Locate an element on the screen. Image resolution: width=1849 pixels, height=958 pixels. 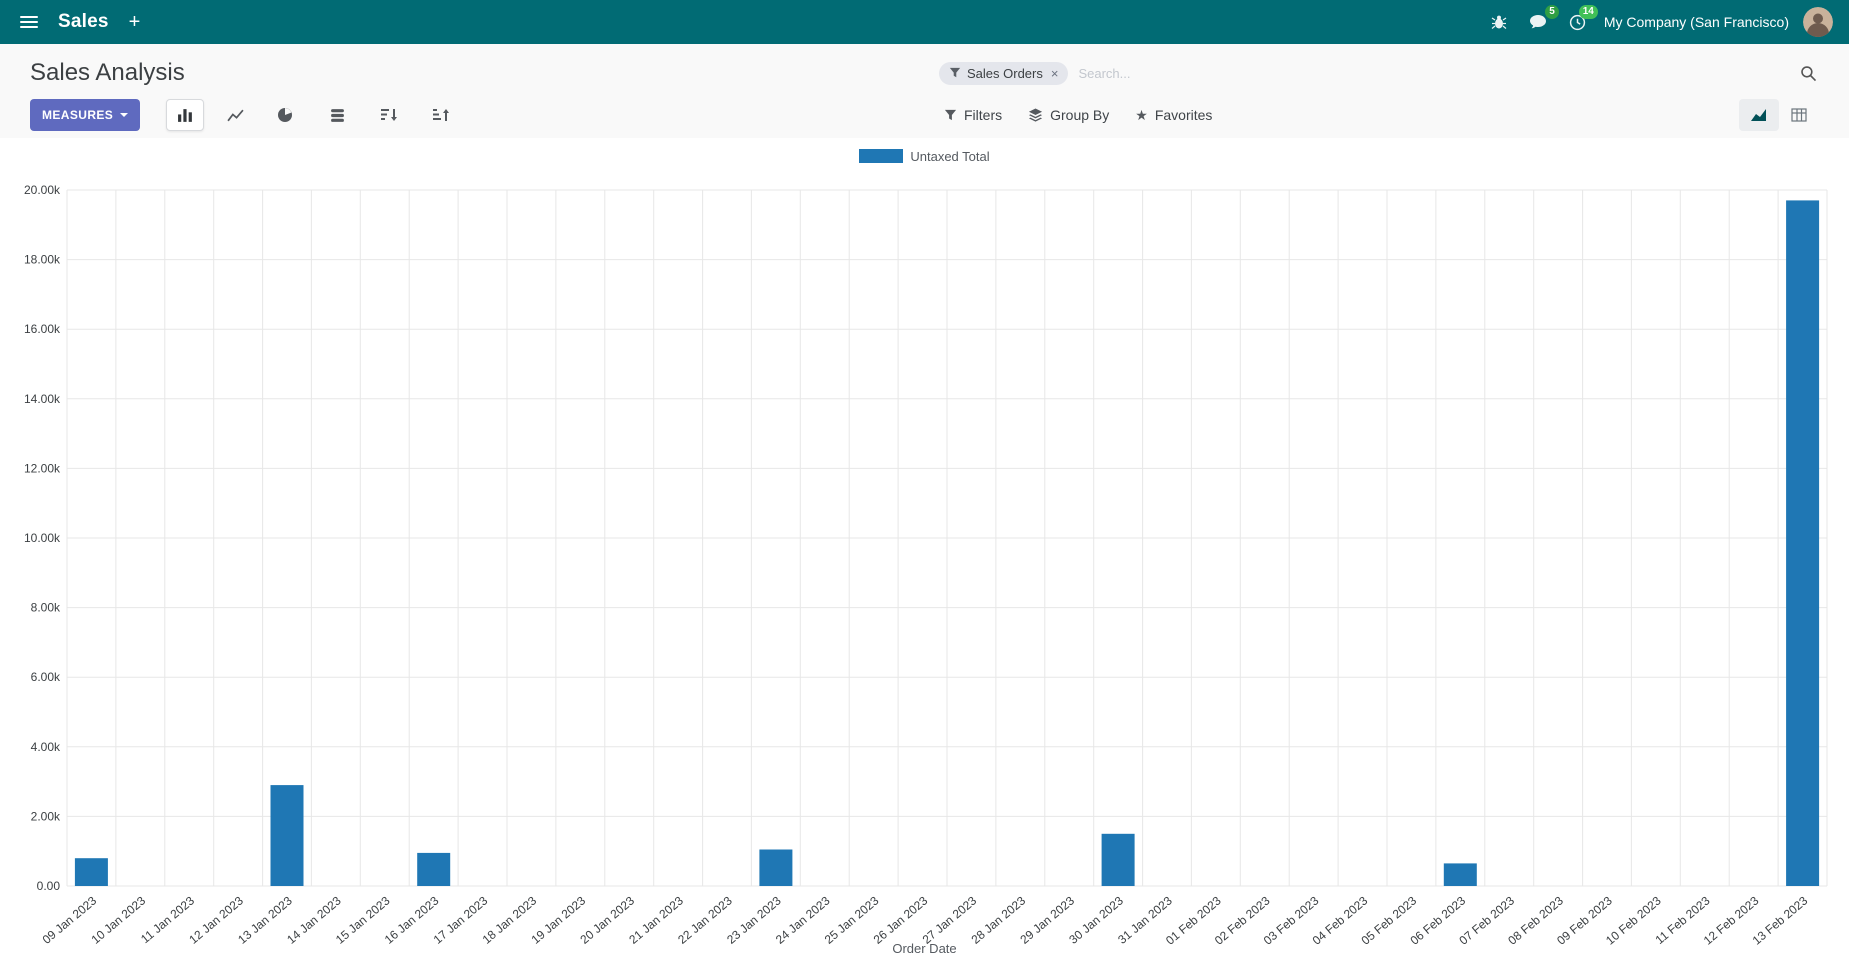
svg-text: 6.00k is located at coordinates (46, 677).